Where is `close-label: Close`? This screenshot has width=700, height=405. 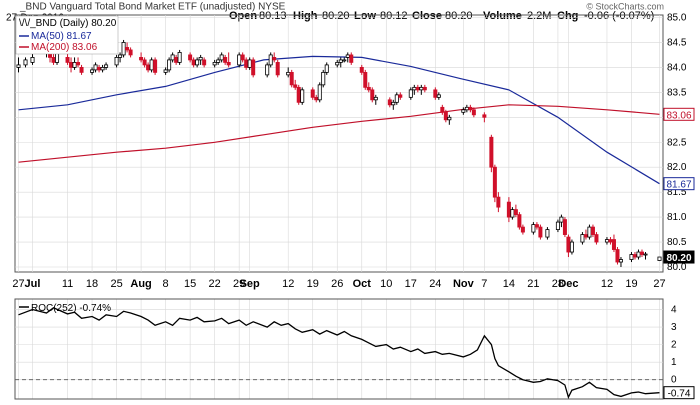
close-label: Close is located at coordinates (427, 16).